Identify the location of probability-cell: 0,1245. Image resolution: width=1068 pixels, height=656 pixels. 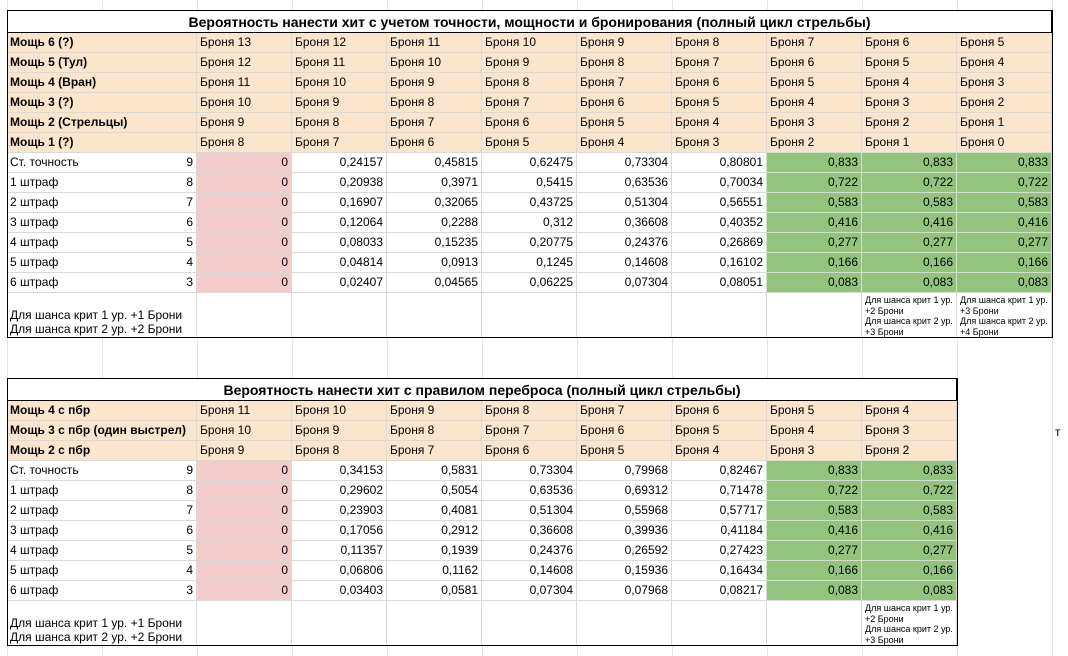
(529, 263).